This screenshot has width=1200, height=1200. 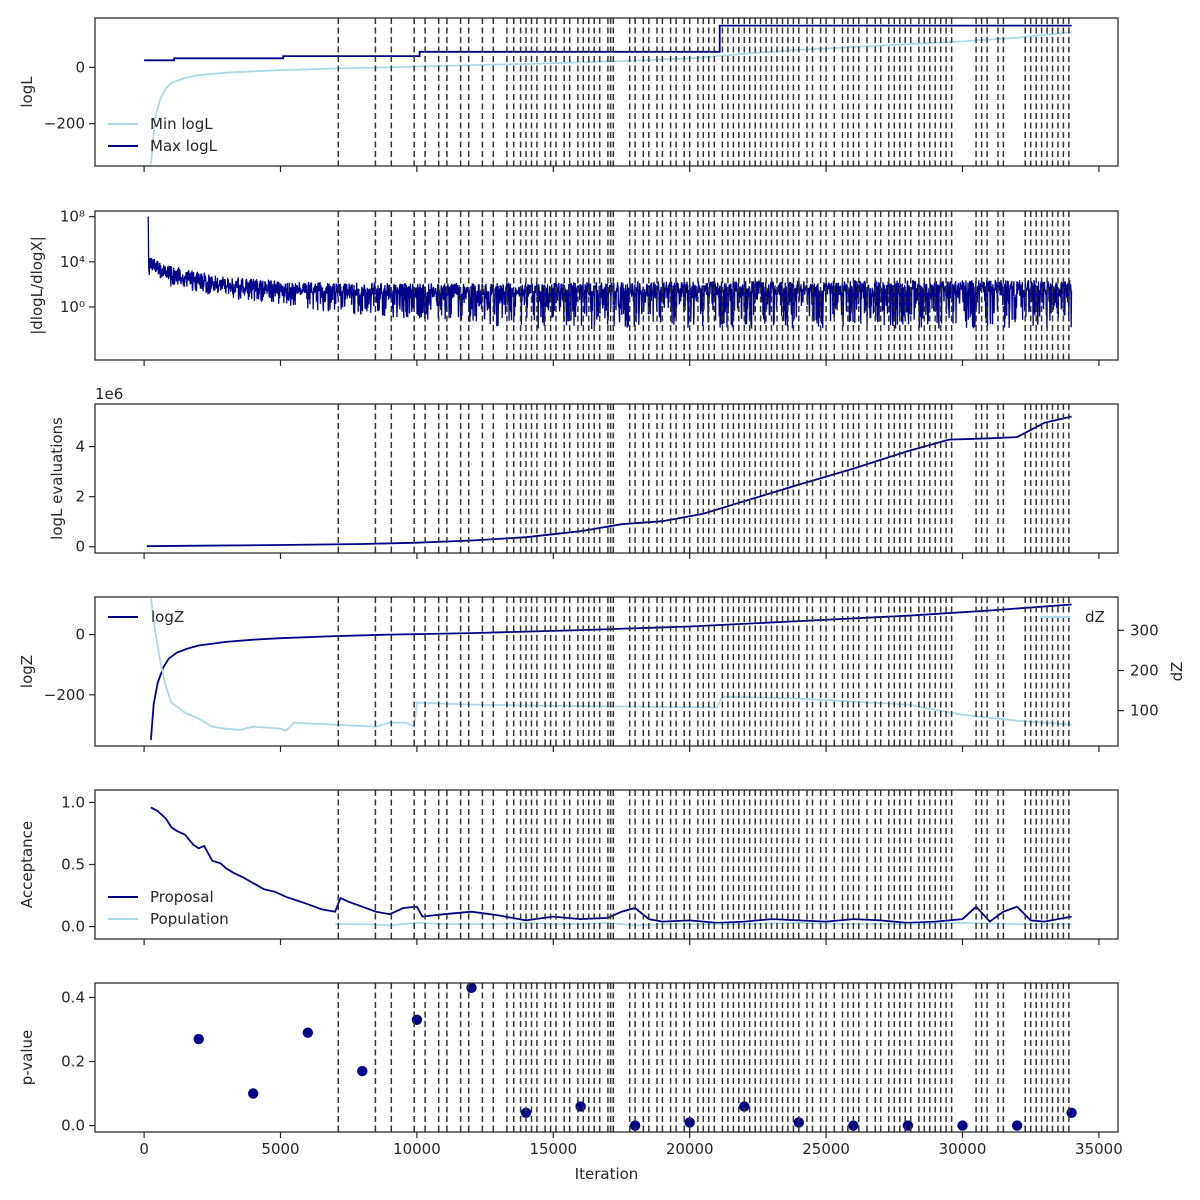 I want to click on legend-label: Population, so click(x=189, y=919).